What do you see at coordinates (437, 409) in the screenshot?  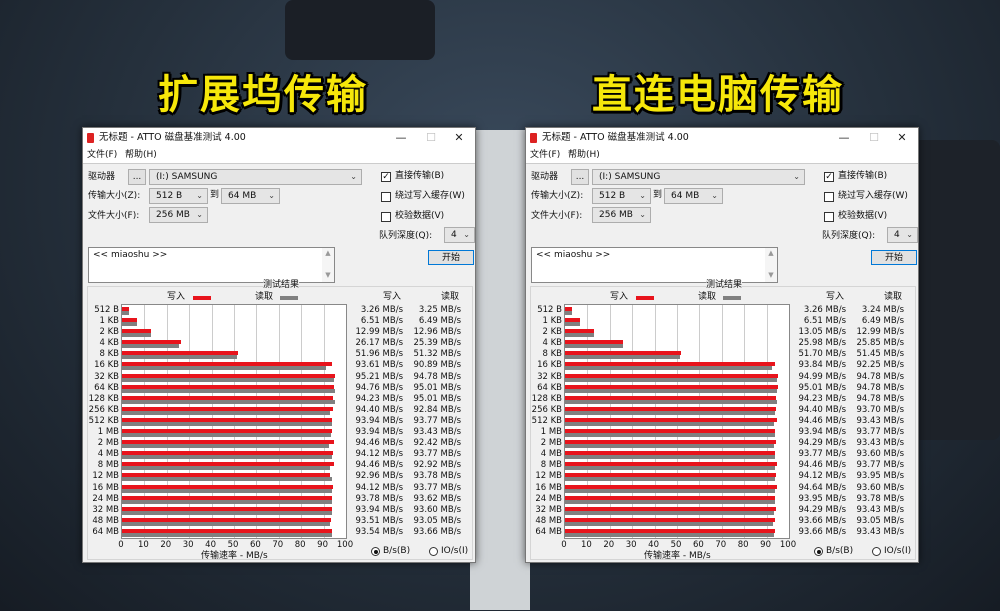 I see `read-value: 92.84 MB/s` at bounding box center [437, 409].